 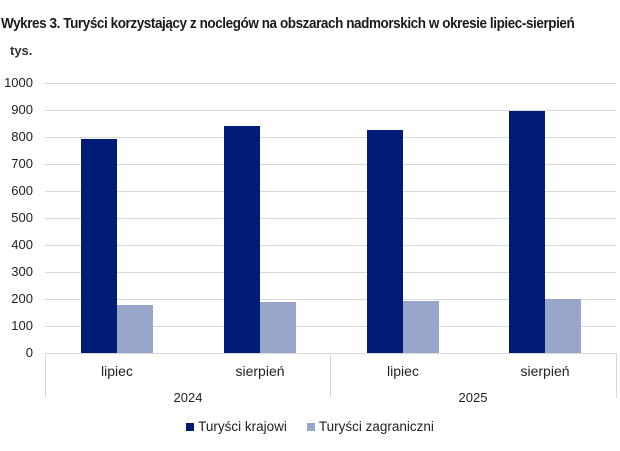 What do you see at coordinates (376, 426) in the screenshot?
I see `legend-label-zagraniczni: Turyści zagraniczni` at bounding box center [376, 426].